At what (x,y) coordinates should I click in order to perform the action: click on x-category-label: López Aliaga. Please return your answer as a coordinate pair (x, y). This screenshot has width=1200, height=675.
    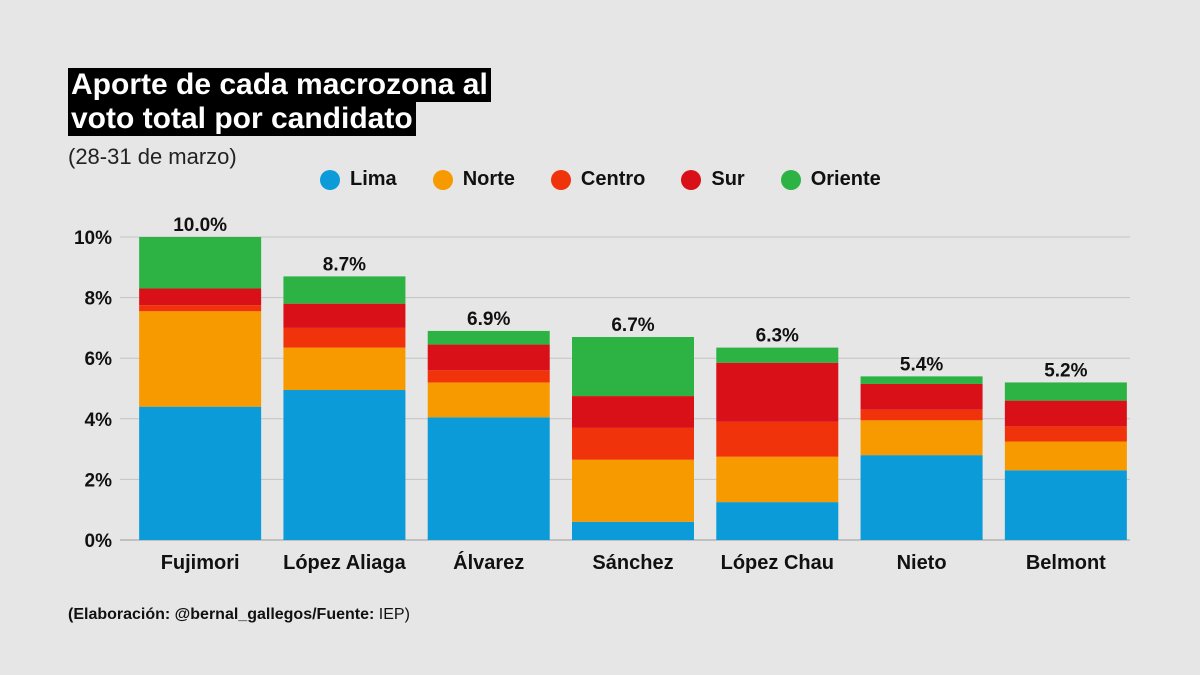
    Looking at the image, I should click on (344, 563).